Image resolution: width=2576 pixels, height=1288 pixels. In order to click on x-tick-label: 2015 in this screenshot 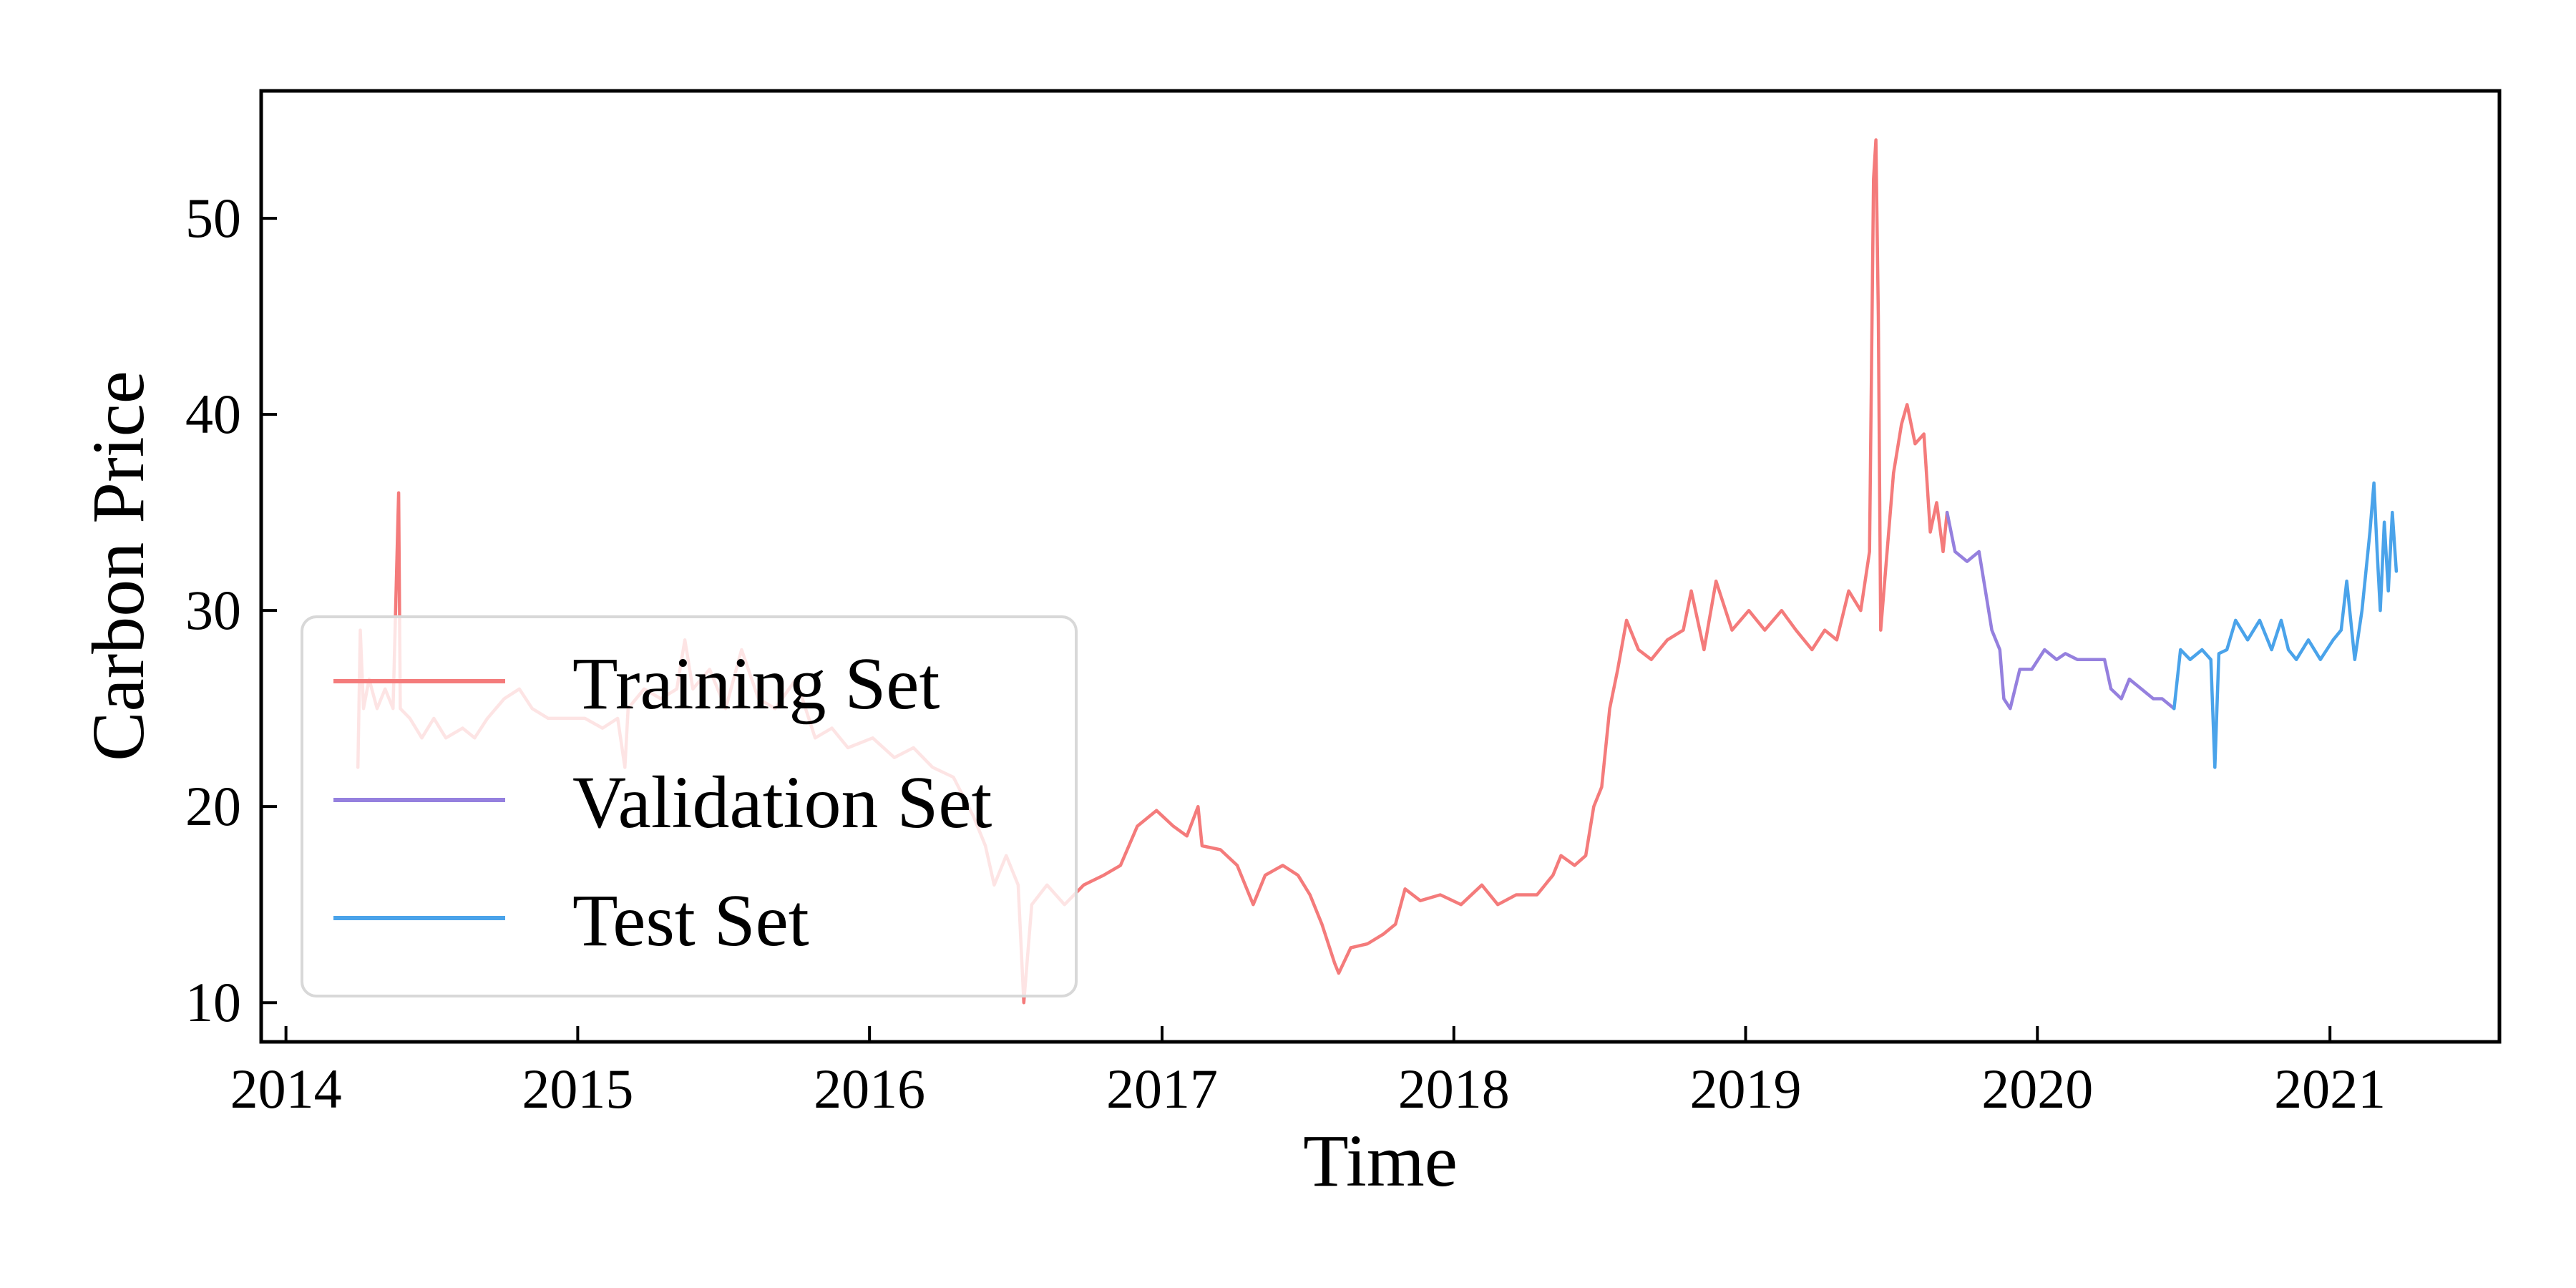, I will do `click(577, 1089)`.